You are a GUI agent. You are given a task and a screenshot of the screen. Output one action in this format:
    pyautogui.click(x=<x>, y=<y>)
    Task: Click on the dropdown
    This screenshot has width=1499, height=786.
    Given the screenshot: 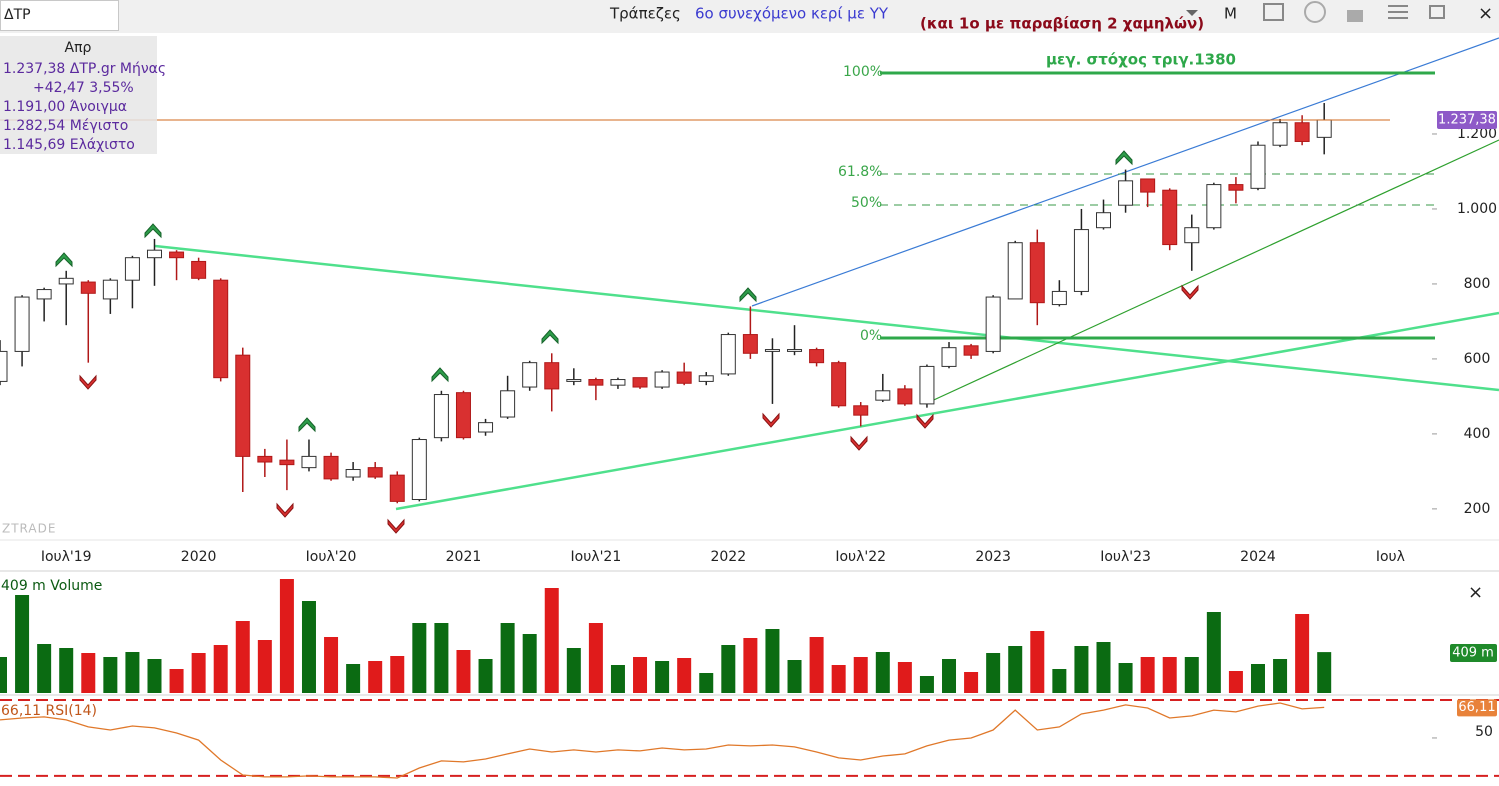 What is the action you would take?
    pyautogui.click(x=1192, y=13)
    